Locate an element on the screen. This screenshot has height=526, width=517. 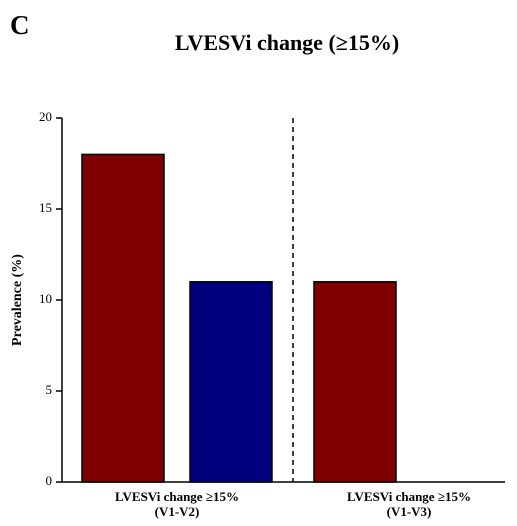
x-tick-label: (V1-V2) is located at coordinates (177, 511).